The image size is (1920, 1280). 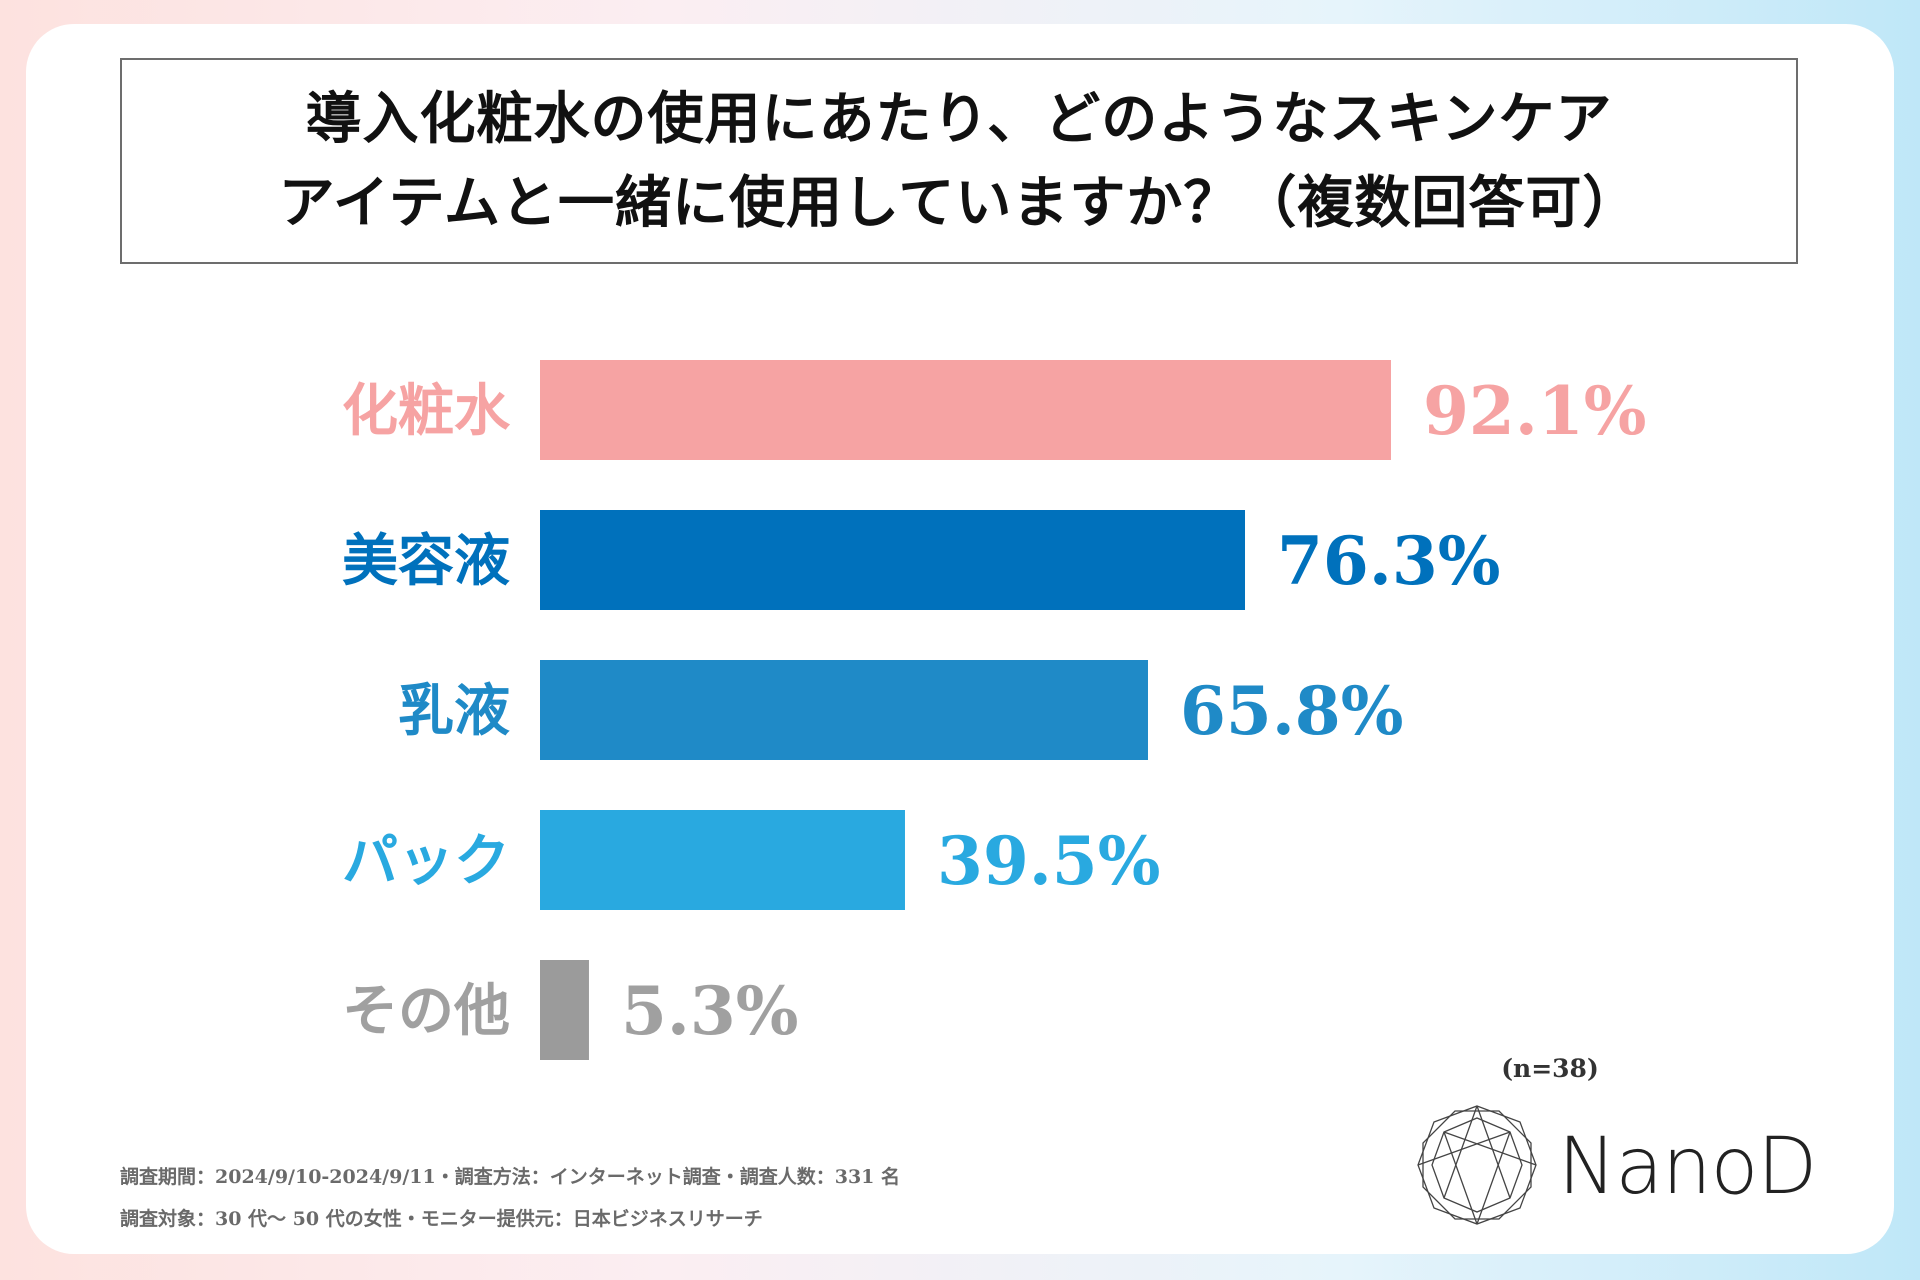 I want to click on value-label-2: 76.3%, so click(x=1388, y=561).